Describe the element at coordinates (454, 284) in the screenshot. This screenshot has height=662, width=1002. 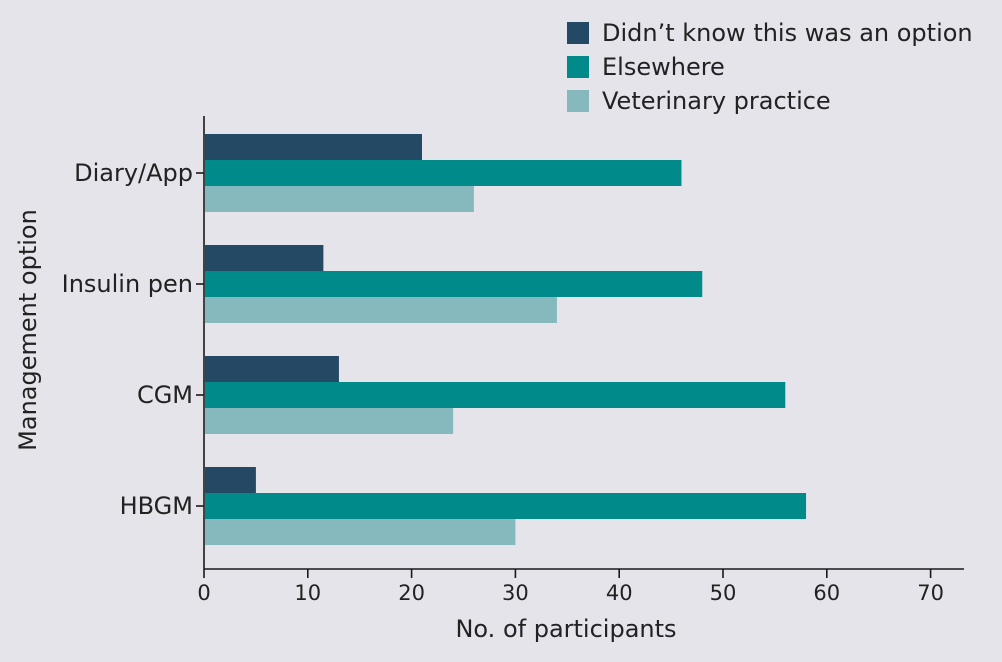
I see `bar-2-insulin-pen` at that location.